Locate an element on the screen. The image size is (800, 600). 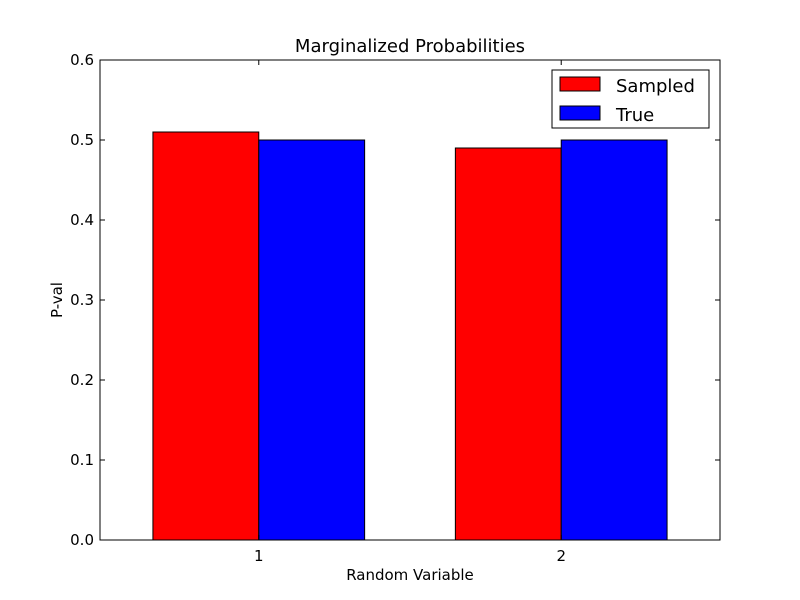
legend: Sampled True is located at coordinates (630, 99).